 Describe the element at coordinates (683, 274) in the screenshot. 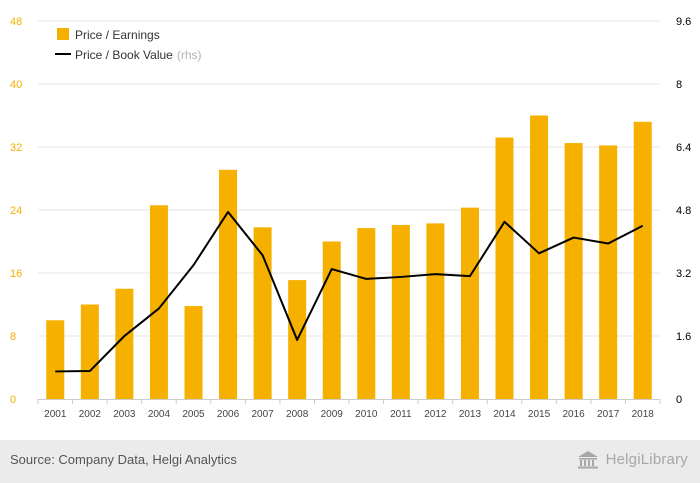

I see `right-tick-label: 3.2` at that location.